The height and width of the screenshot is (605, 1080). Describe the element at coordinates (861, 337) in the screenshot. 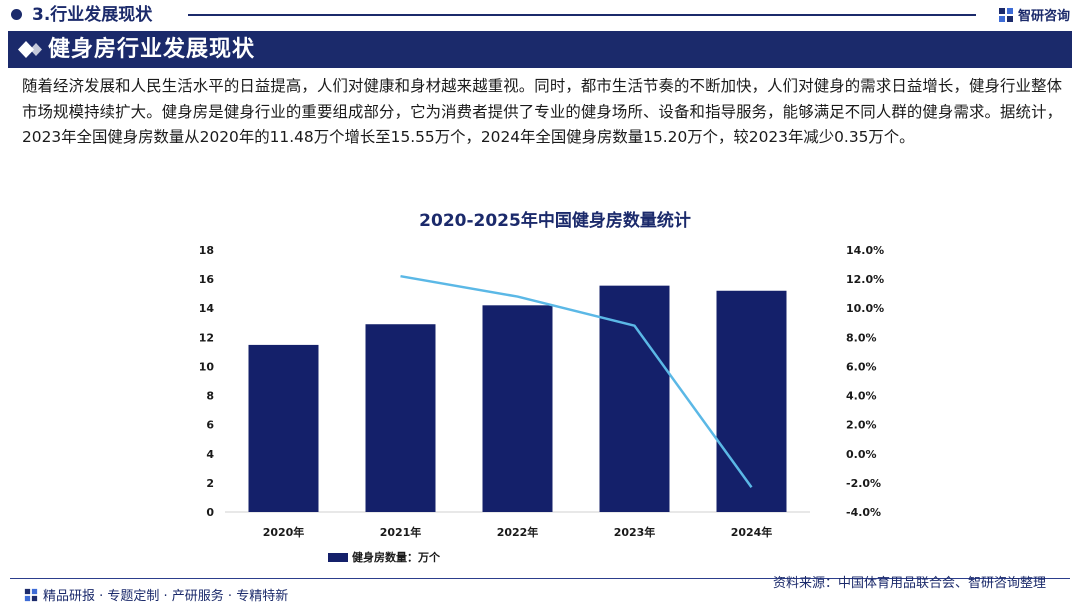

I see `right-tick-label: 8.0%` at that location.